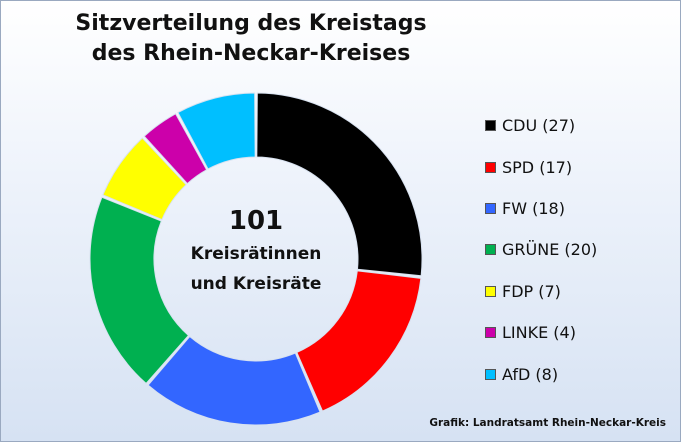 The image size is (681, 443). What do you see at coordinates (547, 423) in the screenshot?
I see `source-credit: Grafik: Landratsamt Rhein-Neckar-Kreis` at bounding box center [547, 423].